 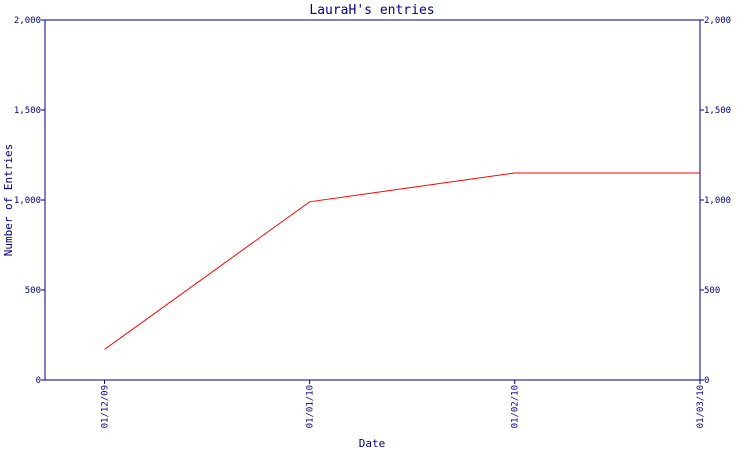 What do you see at coordinates (372, 443) in the screenshot?
I see `x-axis-label: Date` at bounding box center [372, 443].